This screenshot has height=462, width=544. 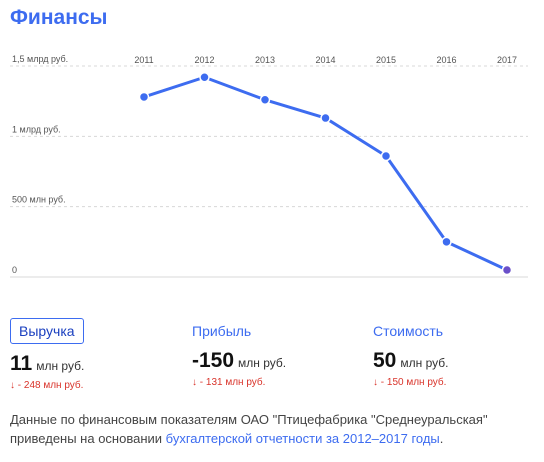 I want to click on x-tick-label: 2013, so click(x=265, y=60).